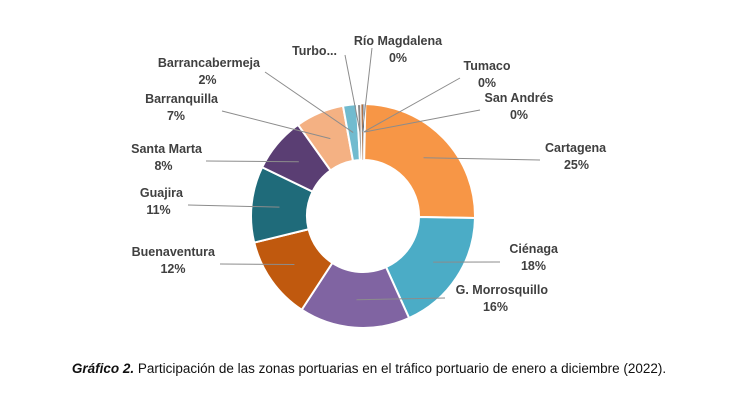 This screenshot has height=406, width=738. What do you see at coordinates (422, 121) in the screenshot?
I see `leader-sanandres` at bounding box center [422, 121].